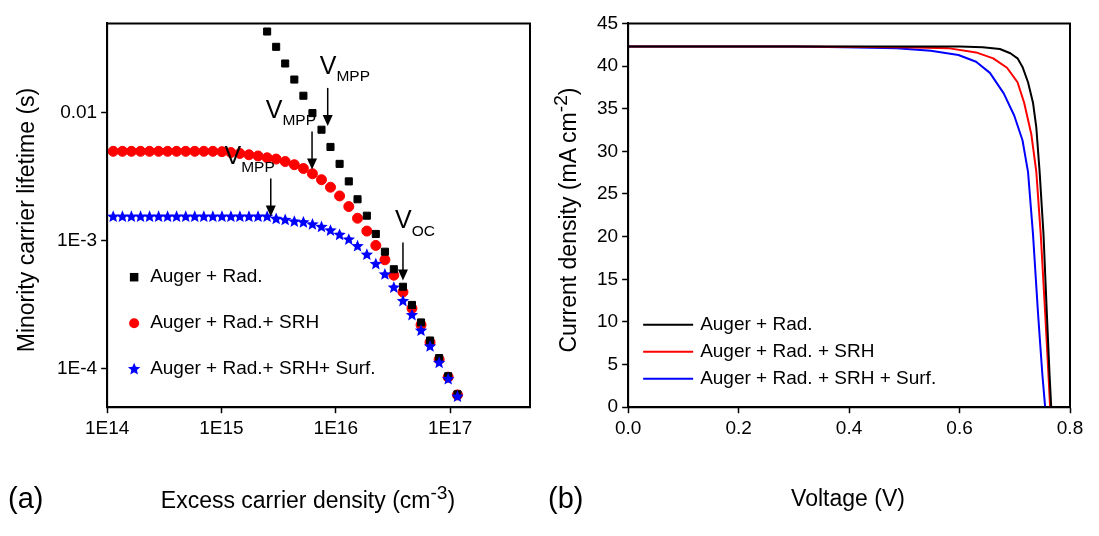  I want to click on y-tick-label: 25, so click(607, 193).